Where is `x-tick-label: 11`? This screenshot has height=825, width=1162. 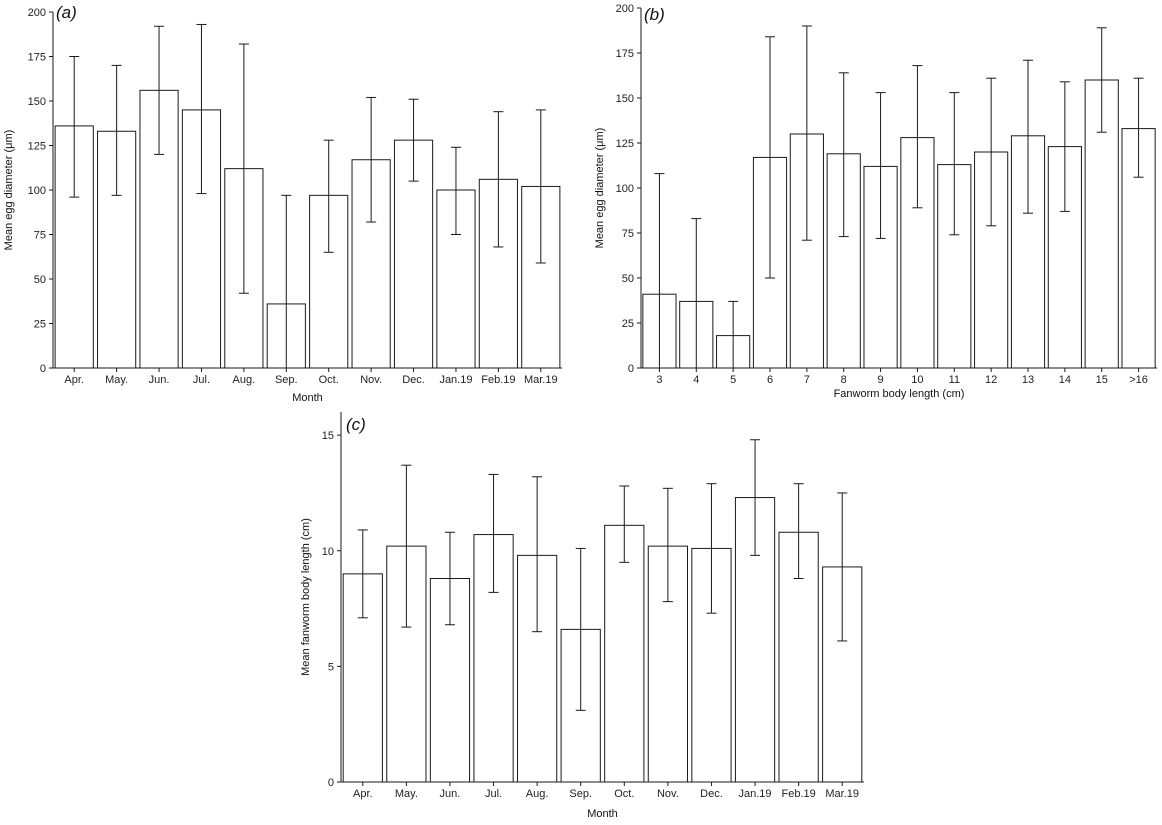 x-tick-label: 11 is located at coordinates (954, 380).